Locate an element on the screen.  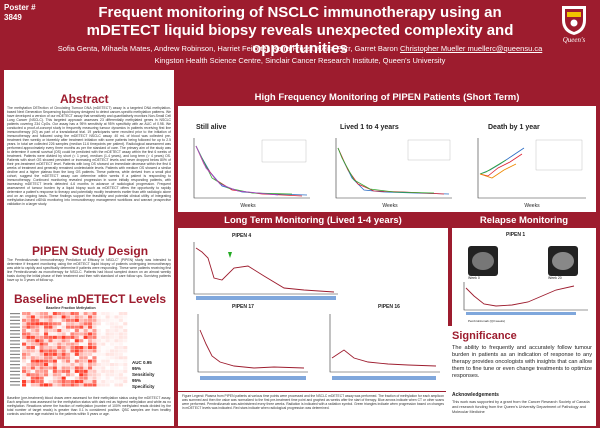
pipen-design-heading: PIPEN Study Design is located at coordinates (90, 251).